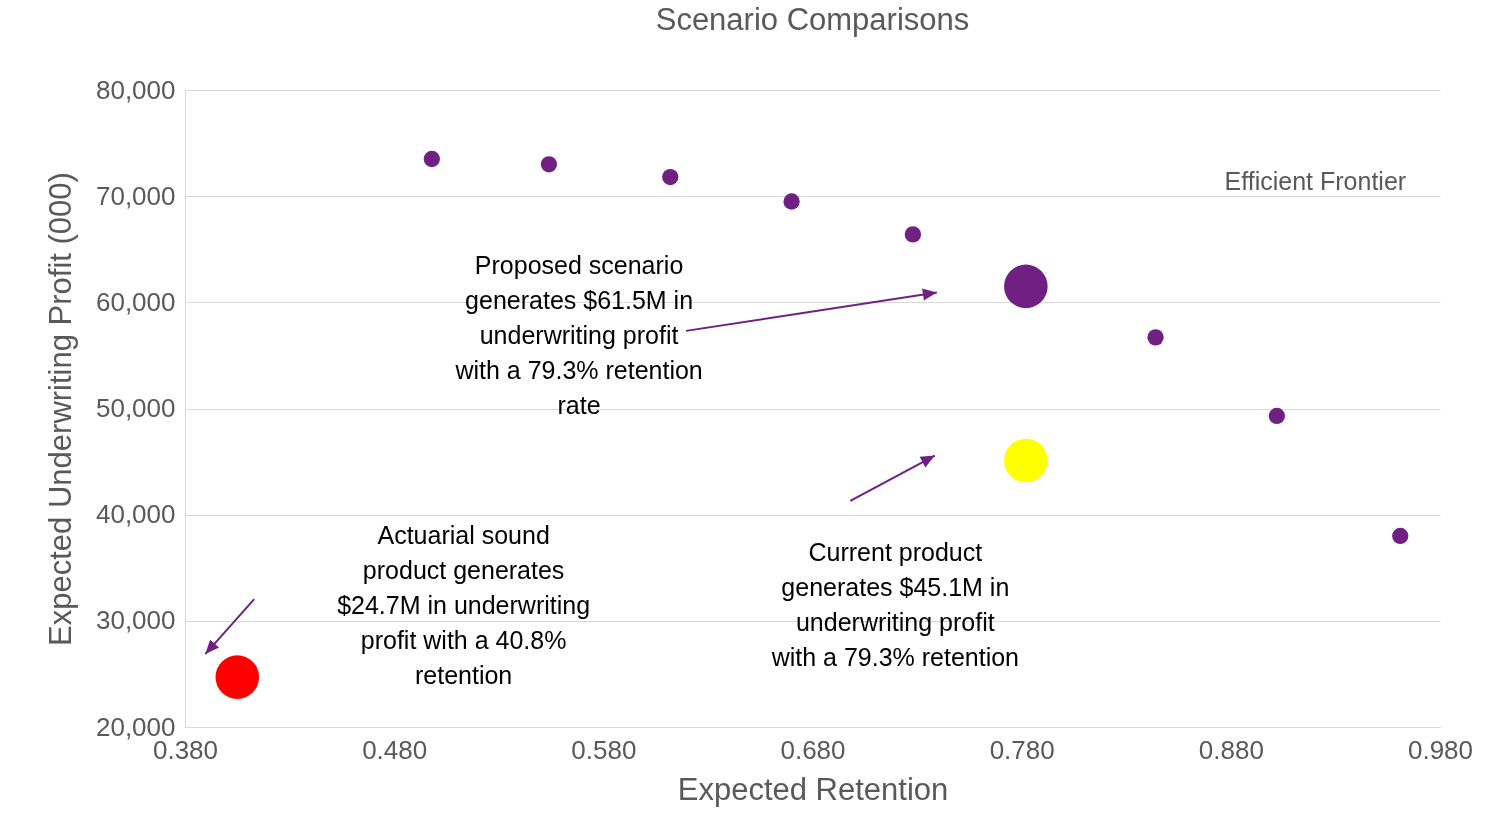  What do you see at coordinates (895, 605) in the screenshot?
I see `annotation: Current product generates $45.1M in underwriting profit with a 79.3% retention` at bounding box center [895, 605].